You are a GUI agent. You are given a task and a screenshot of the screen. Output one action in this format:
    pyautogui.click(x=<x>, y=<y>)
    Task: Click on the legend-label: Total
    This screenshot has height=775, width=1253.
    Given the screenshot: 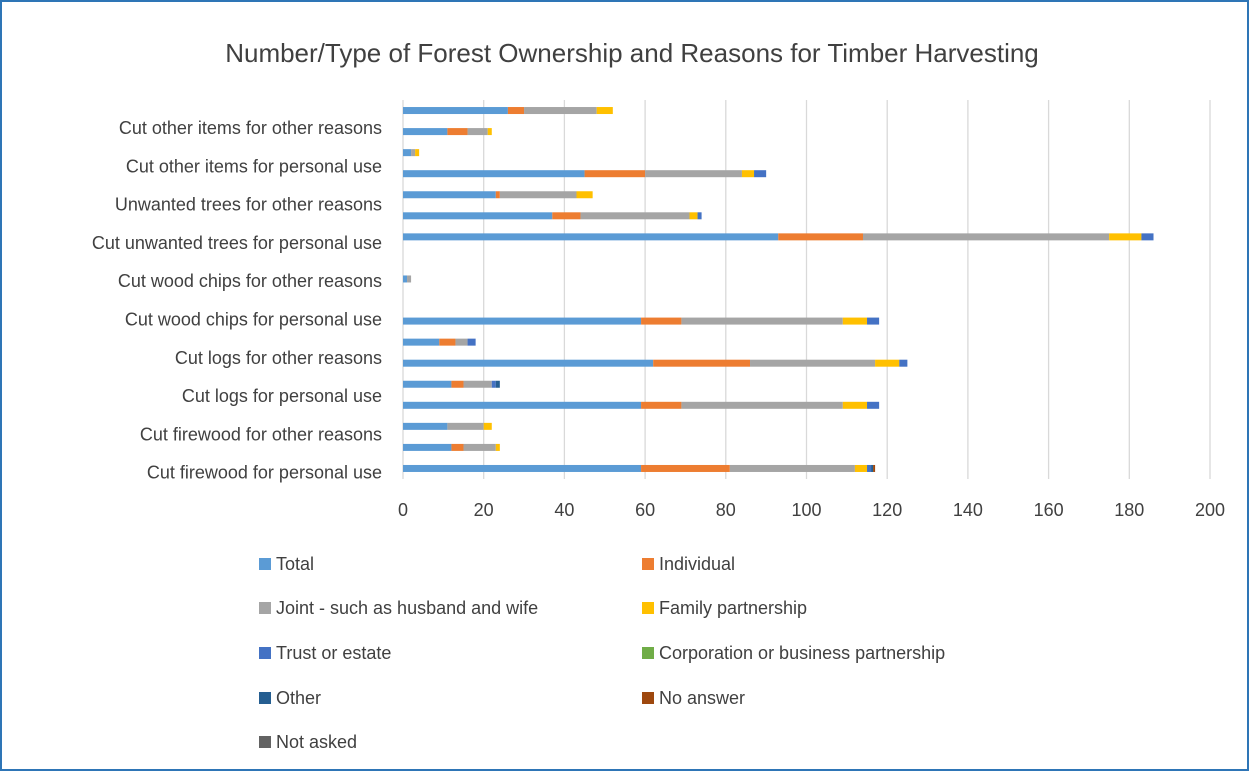 What is the action you would take?
    pyautogui.click(x=295, y=564)
    